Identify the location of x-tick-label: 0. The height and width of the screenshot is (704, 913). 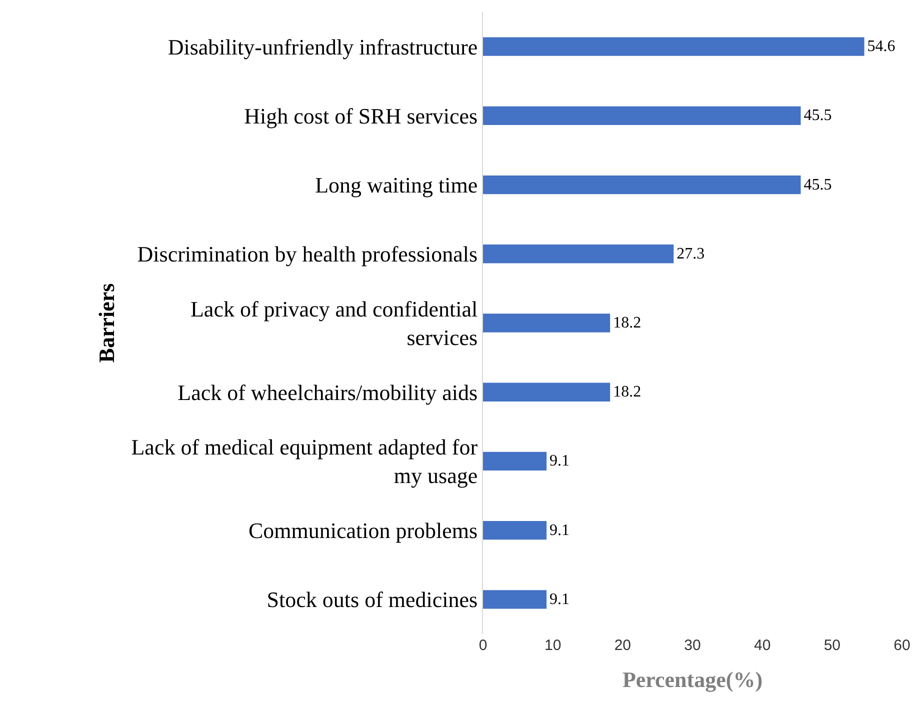
(483, 645).